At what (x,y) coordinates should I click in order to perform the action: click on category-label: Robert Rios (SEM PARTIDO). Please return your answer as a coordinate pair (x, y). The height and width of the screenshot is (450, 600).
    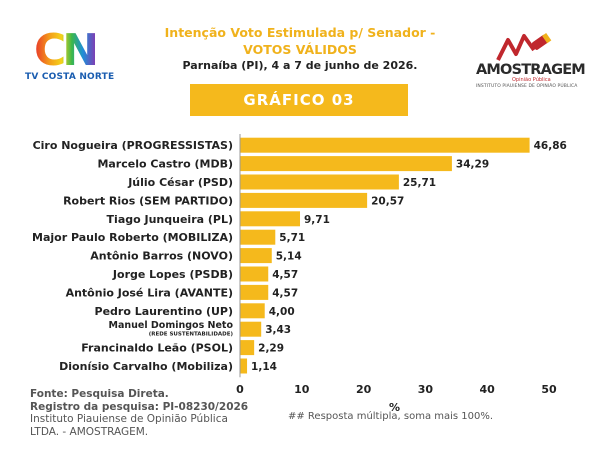
    Looking at the image, I should click on (148, 200).